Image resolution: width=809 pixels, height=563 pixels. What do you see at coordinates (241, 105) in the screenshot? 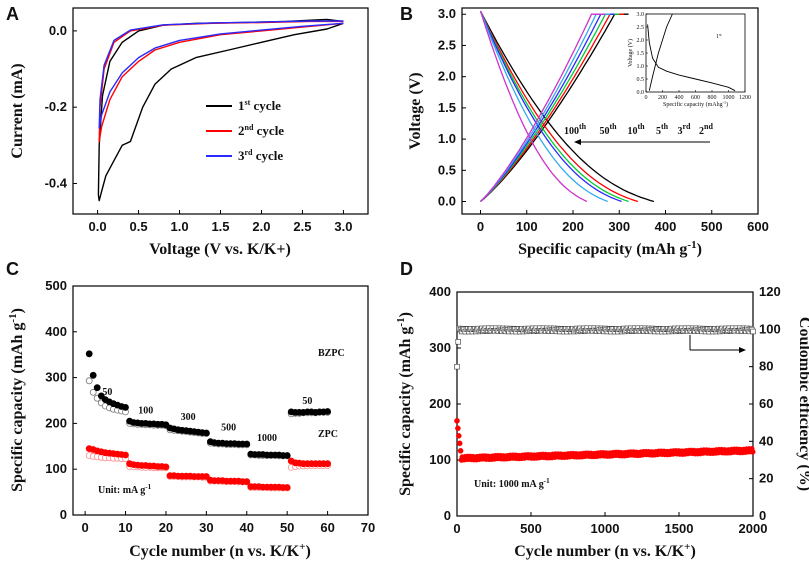
I see `panel-a-legend-label-base: 1` at bounding box center [241, 105].